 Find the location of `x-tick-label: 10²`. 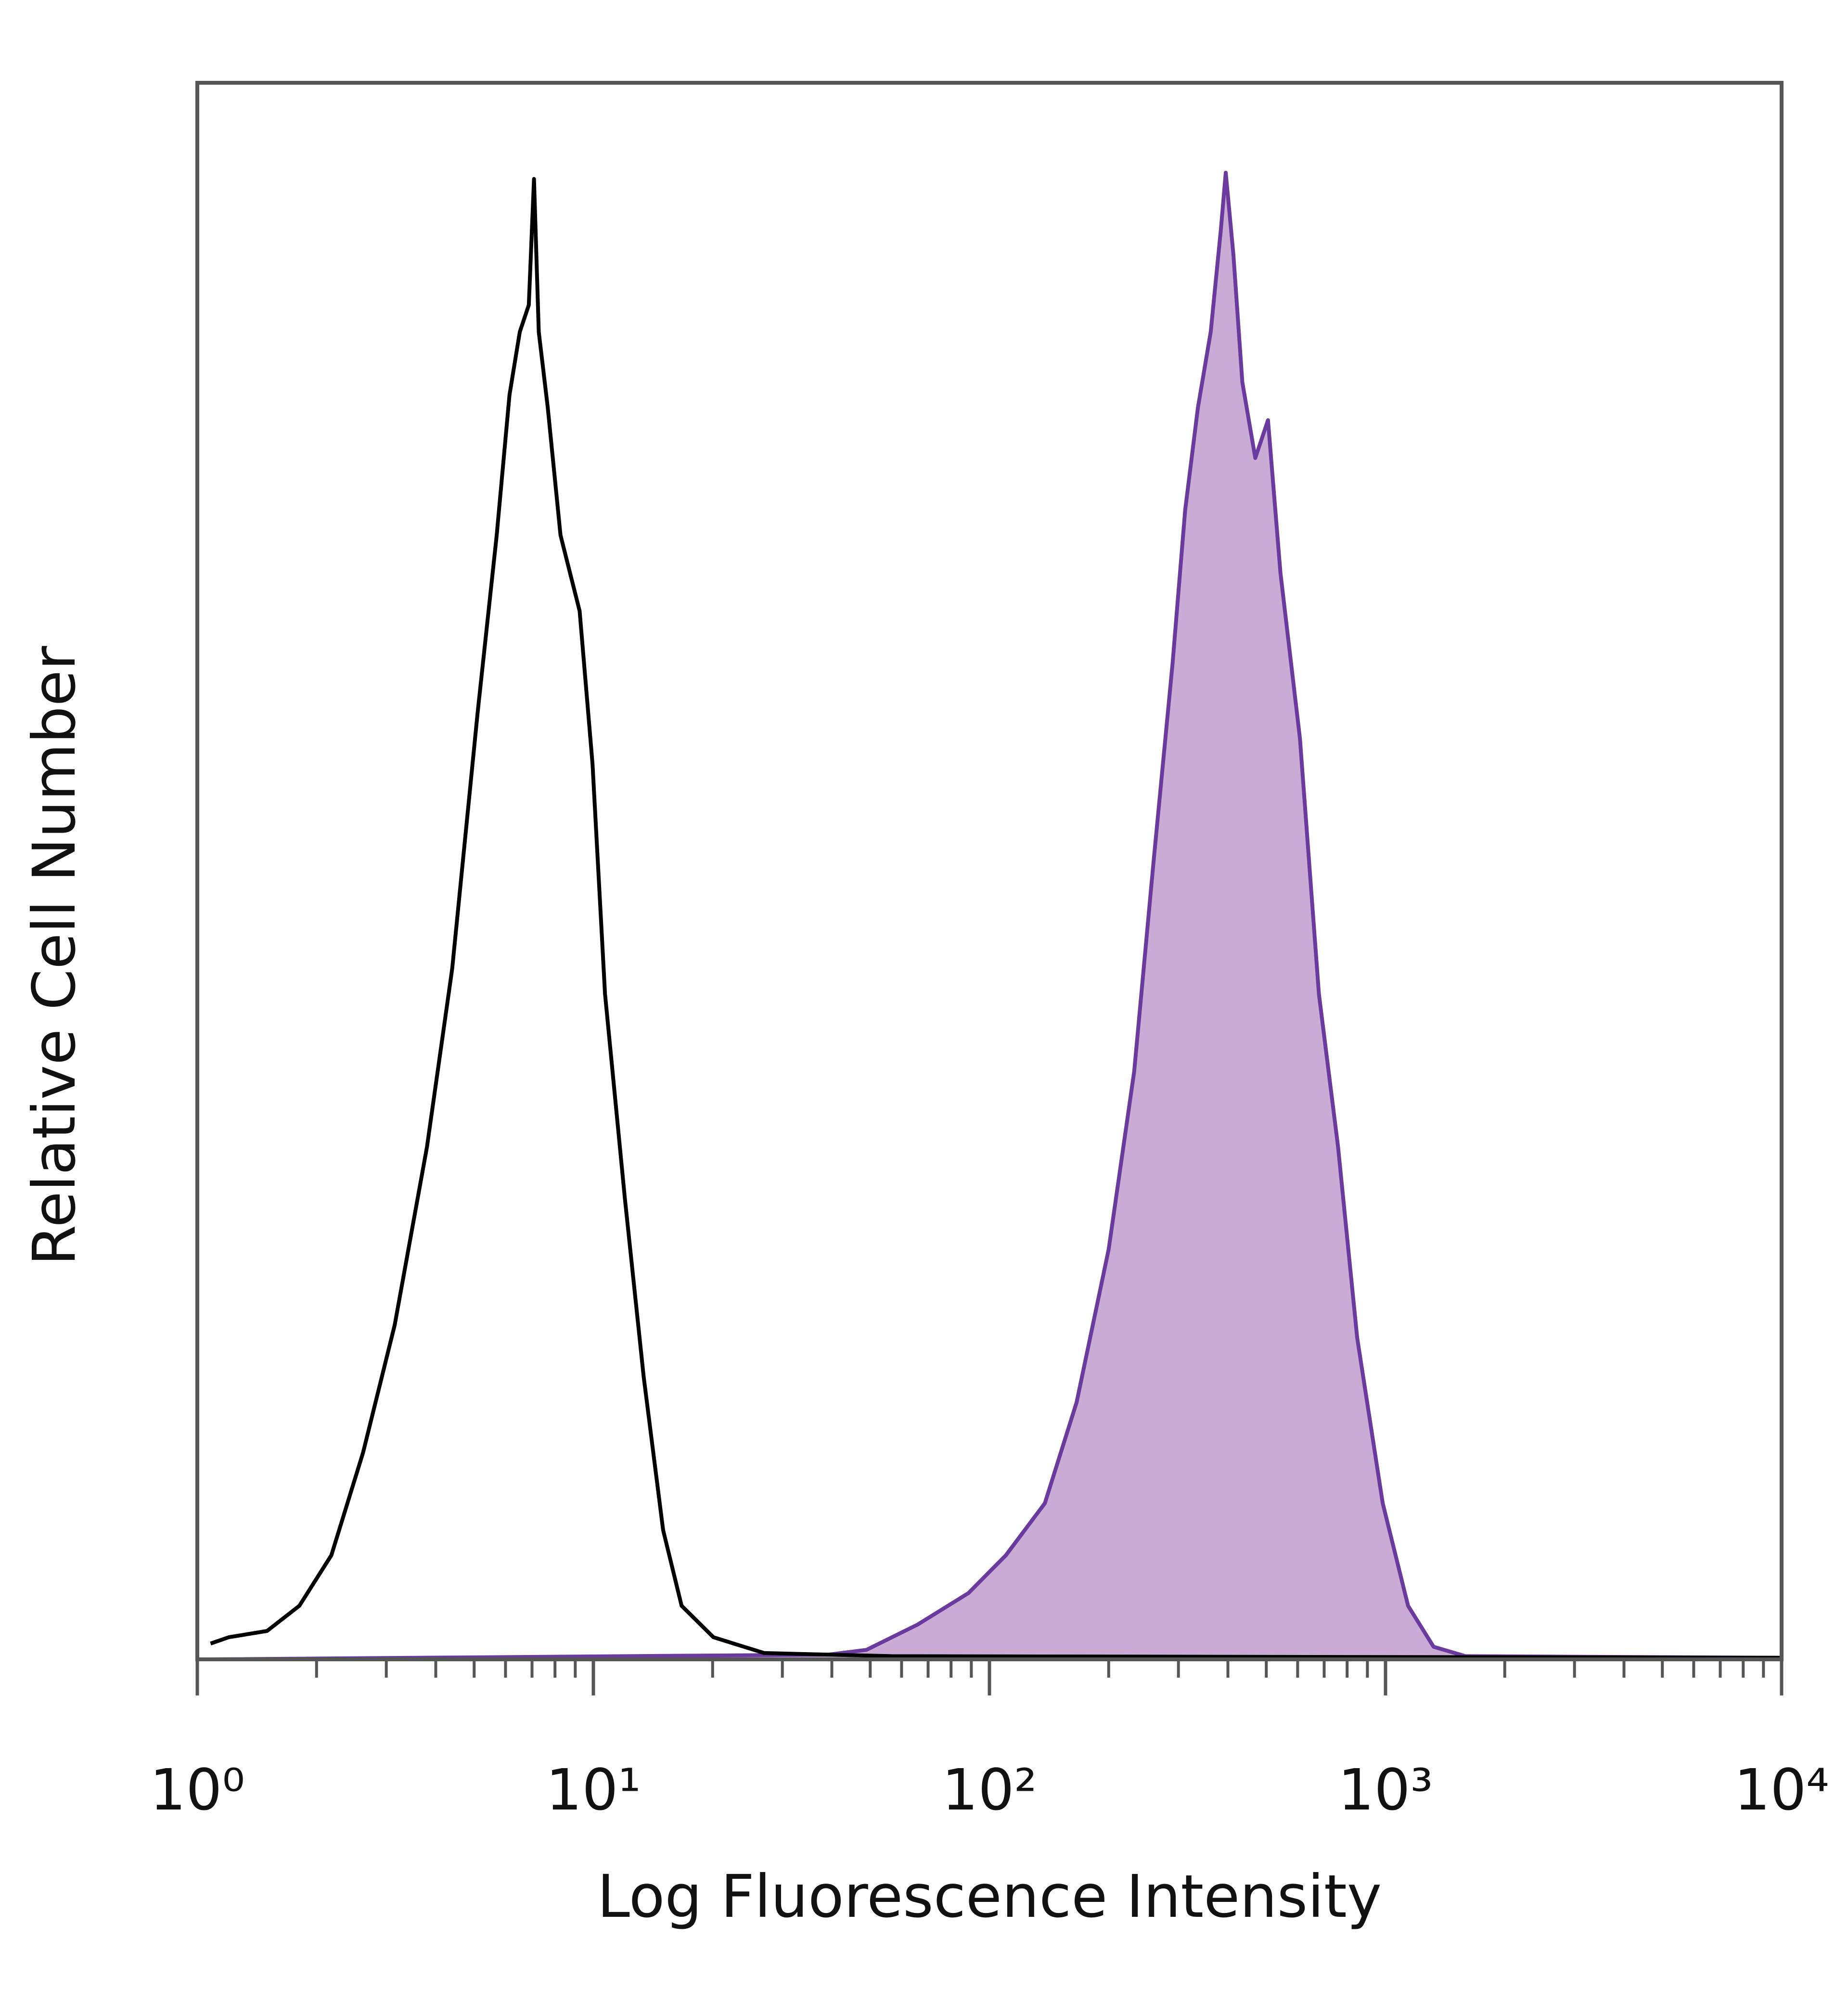

x-tick-label: 10² is located at coordinates (989, 1790).